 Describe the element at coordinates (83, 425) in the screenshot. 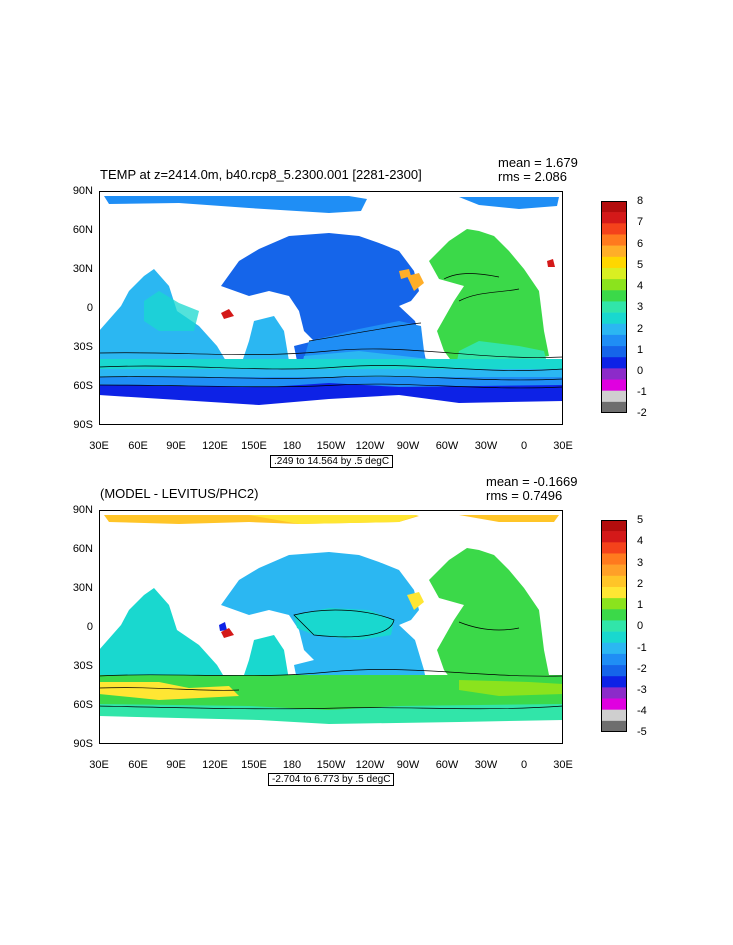

I see `map1-lat-label: 90S` at that location.